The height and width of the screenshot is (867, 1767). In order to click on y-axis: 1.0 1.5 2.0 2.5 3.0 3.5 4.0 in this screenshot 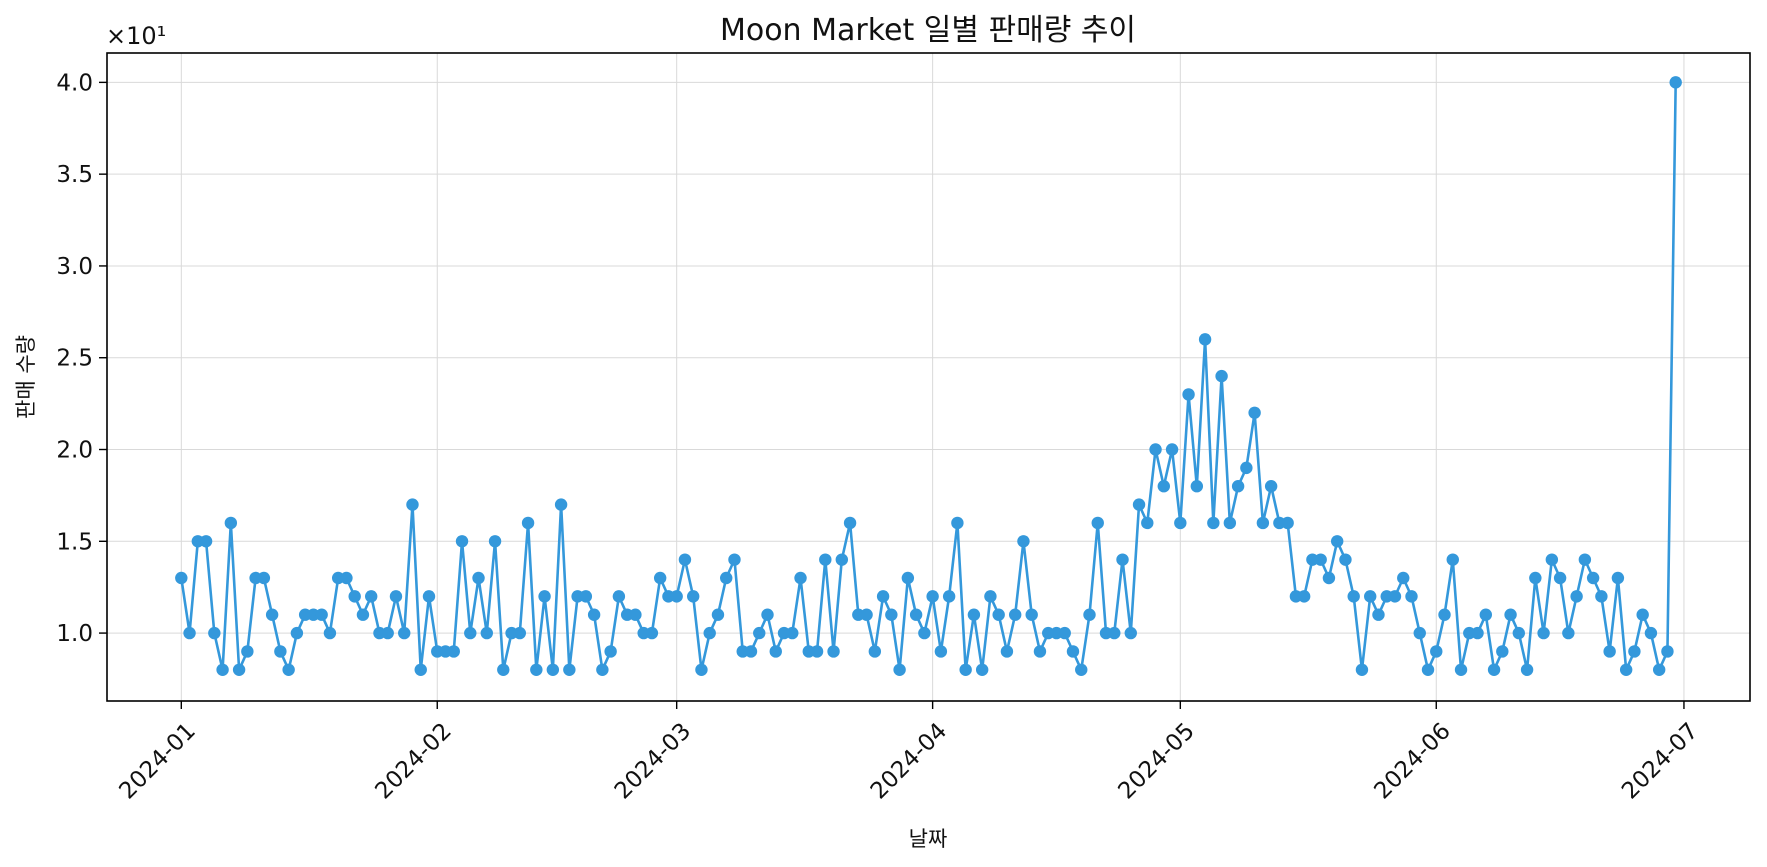, I will do `click(81, 358)`.